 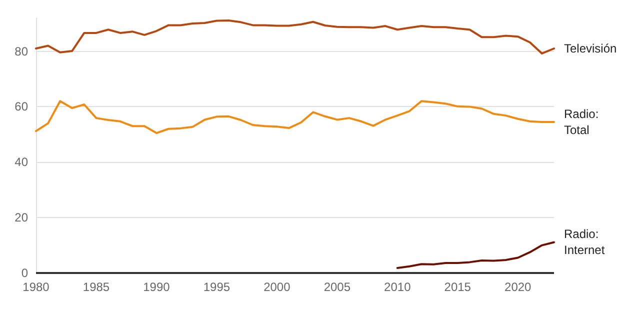 What do you see at coordinates (583, 121) in the screenshot?
I see `series-label: Radio: Total` at bounding box center [583, 121].